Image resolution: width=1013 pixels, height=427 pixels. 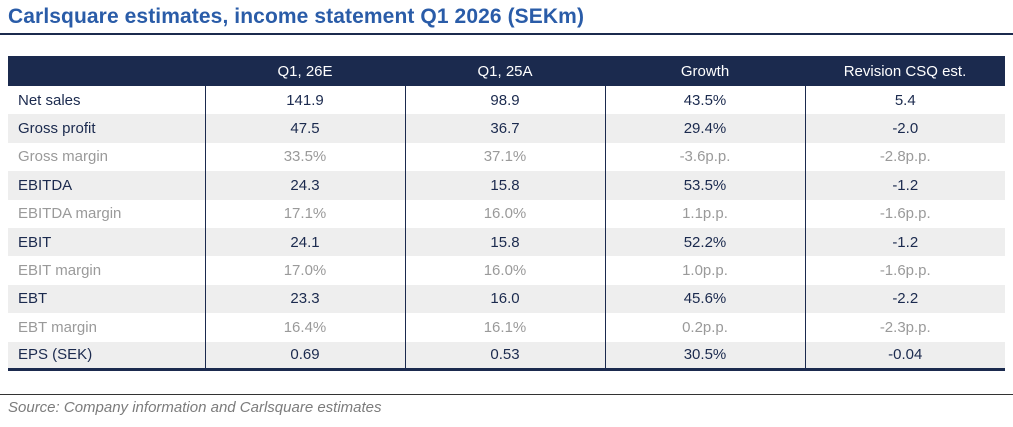 I want to click on table-row: Gross margin 33.5% 37.1% -3.6p.p. -2.8p.p., so click(x=506, y=157).